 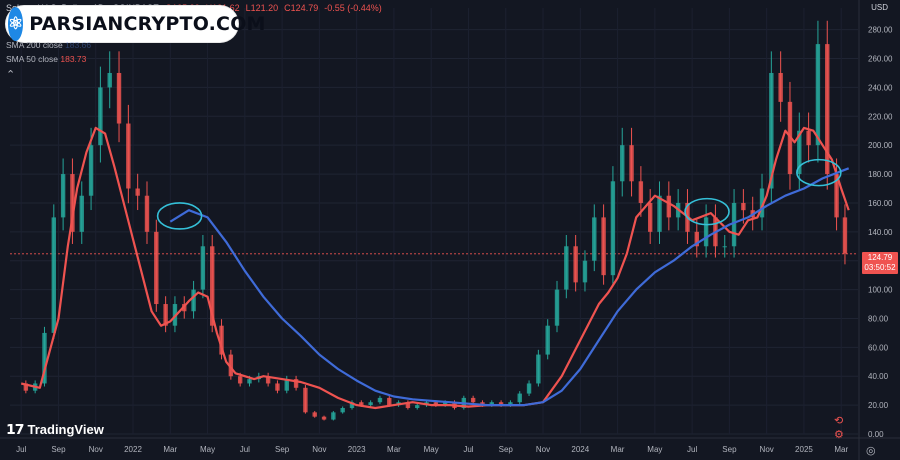 I want to click on brand-logo-icon: ⚛, so click(x=16, y=24).